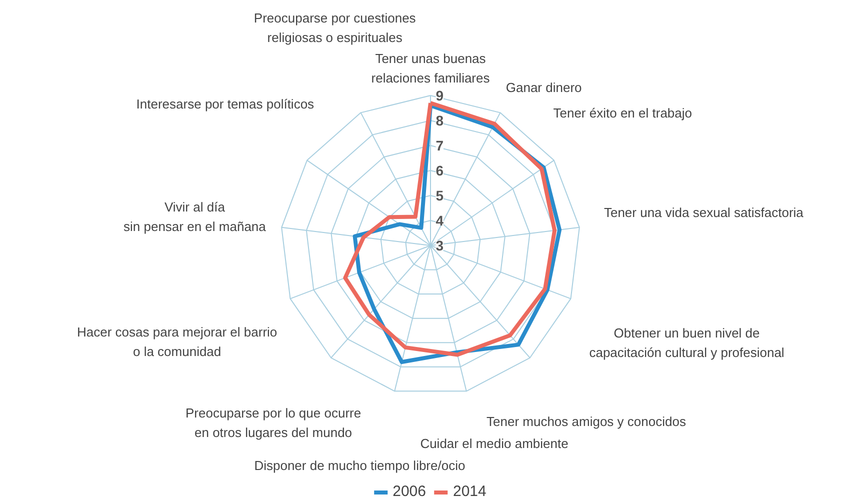 Image resolution: width=860 pixels, height=502 pixels. Describe the element at coordinates (686, 342) in the screenshot. I see `spoke-label: Obtener un buen nivel de capacitación cultural y profesional` at that location.